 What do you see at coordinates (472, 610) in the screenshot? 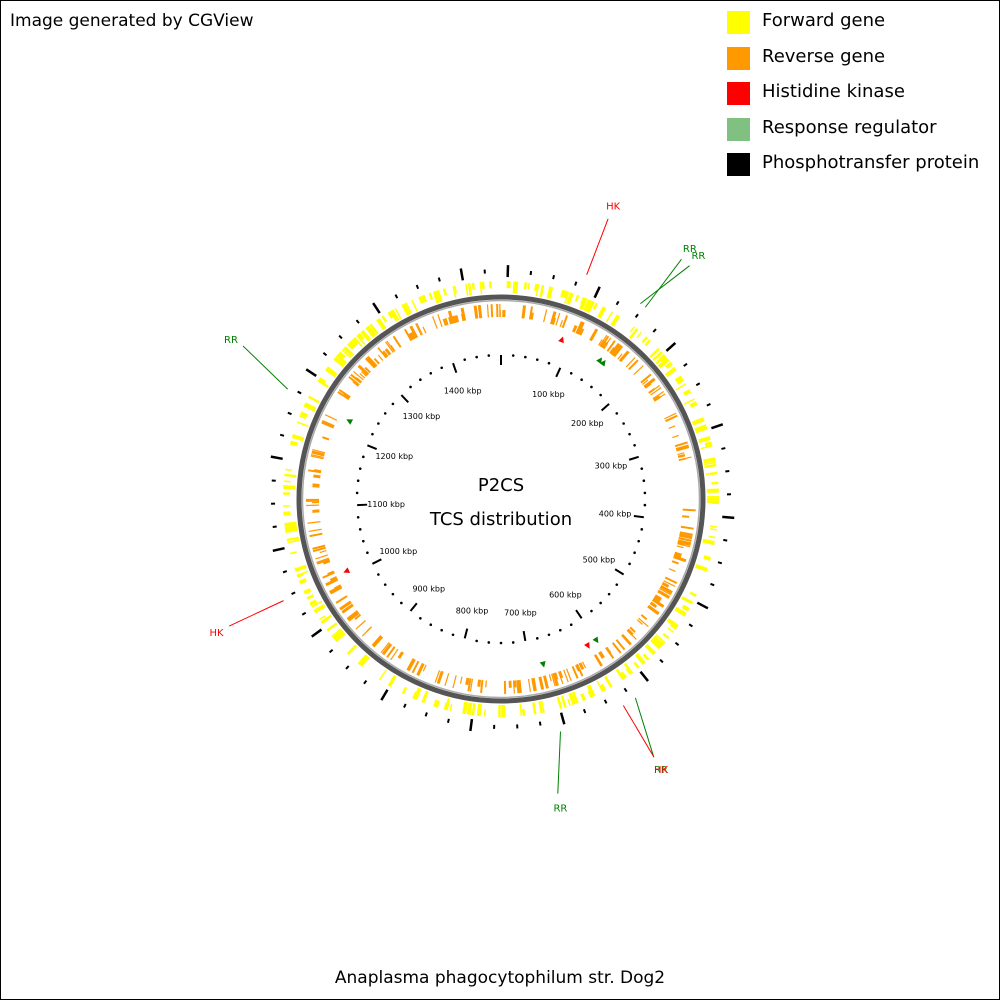
I see `scale-label: 800 kbp` at bounding box center [472, 610].